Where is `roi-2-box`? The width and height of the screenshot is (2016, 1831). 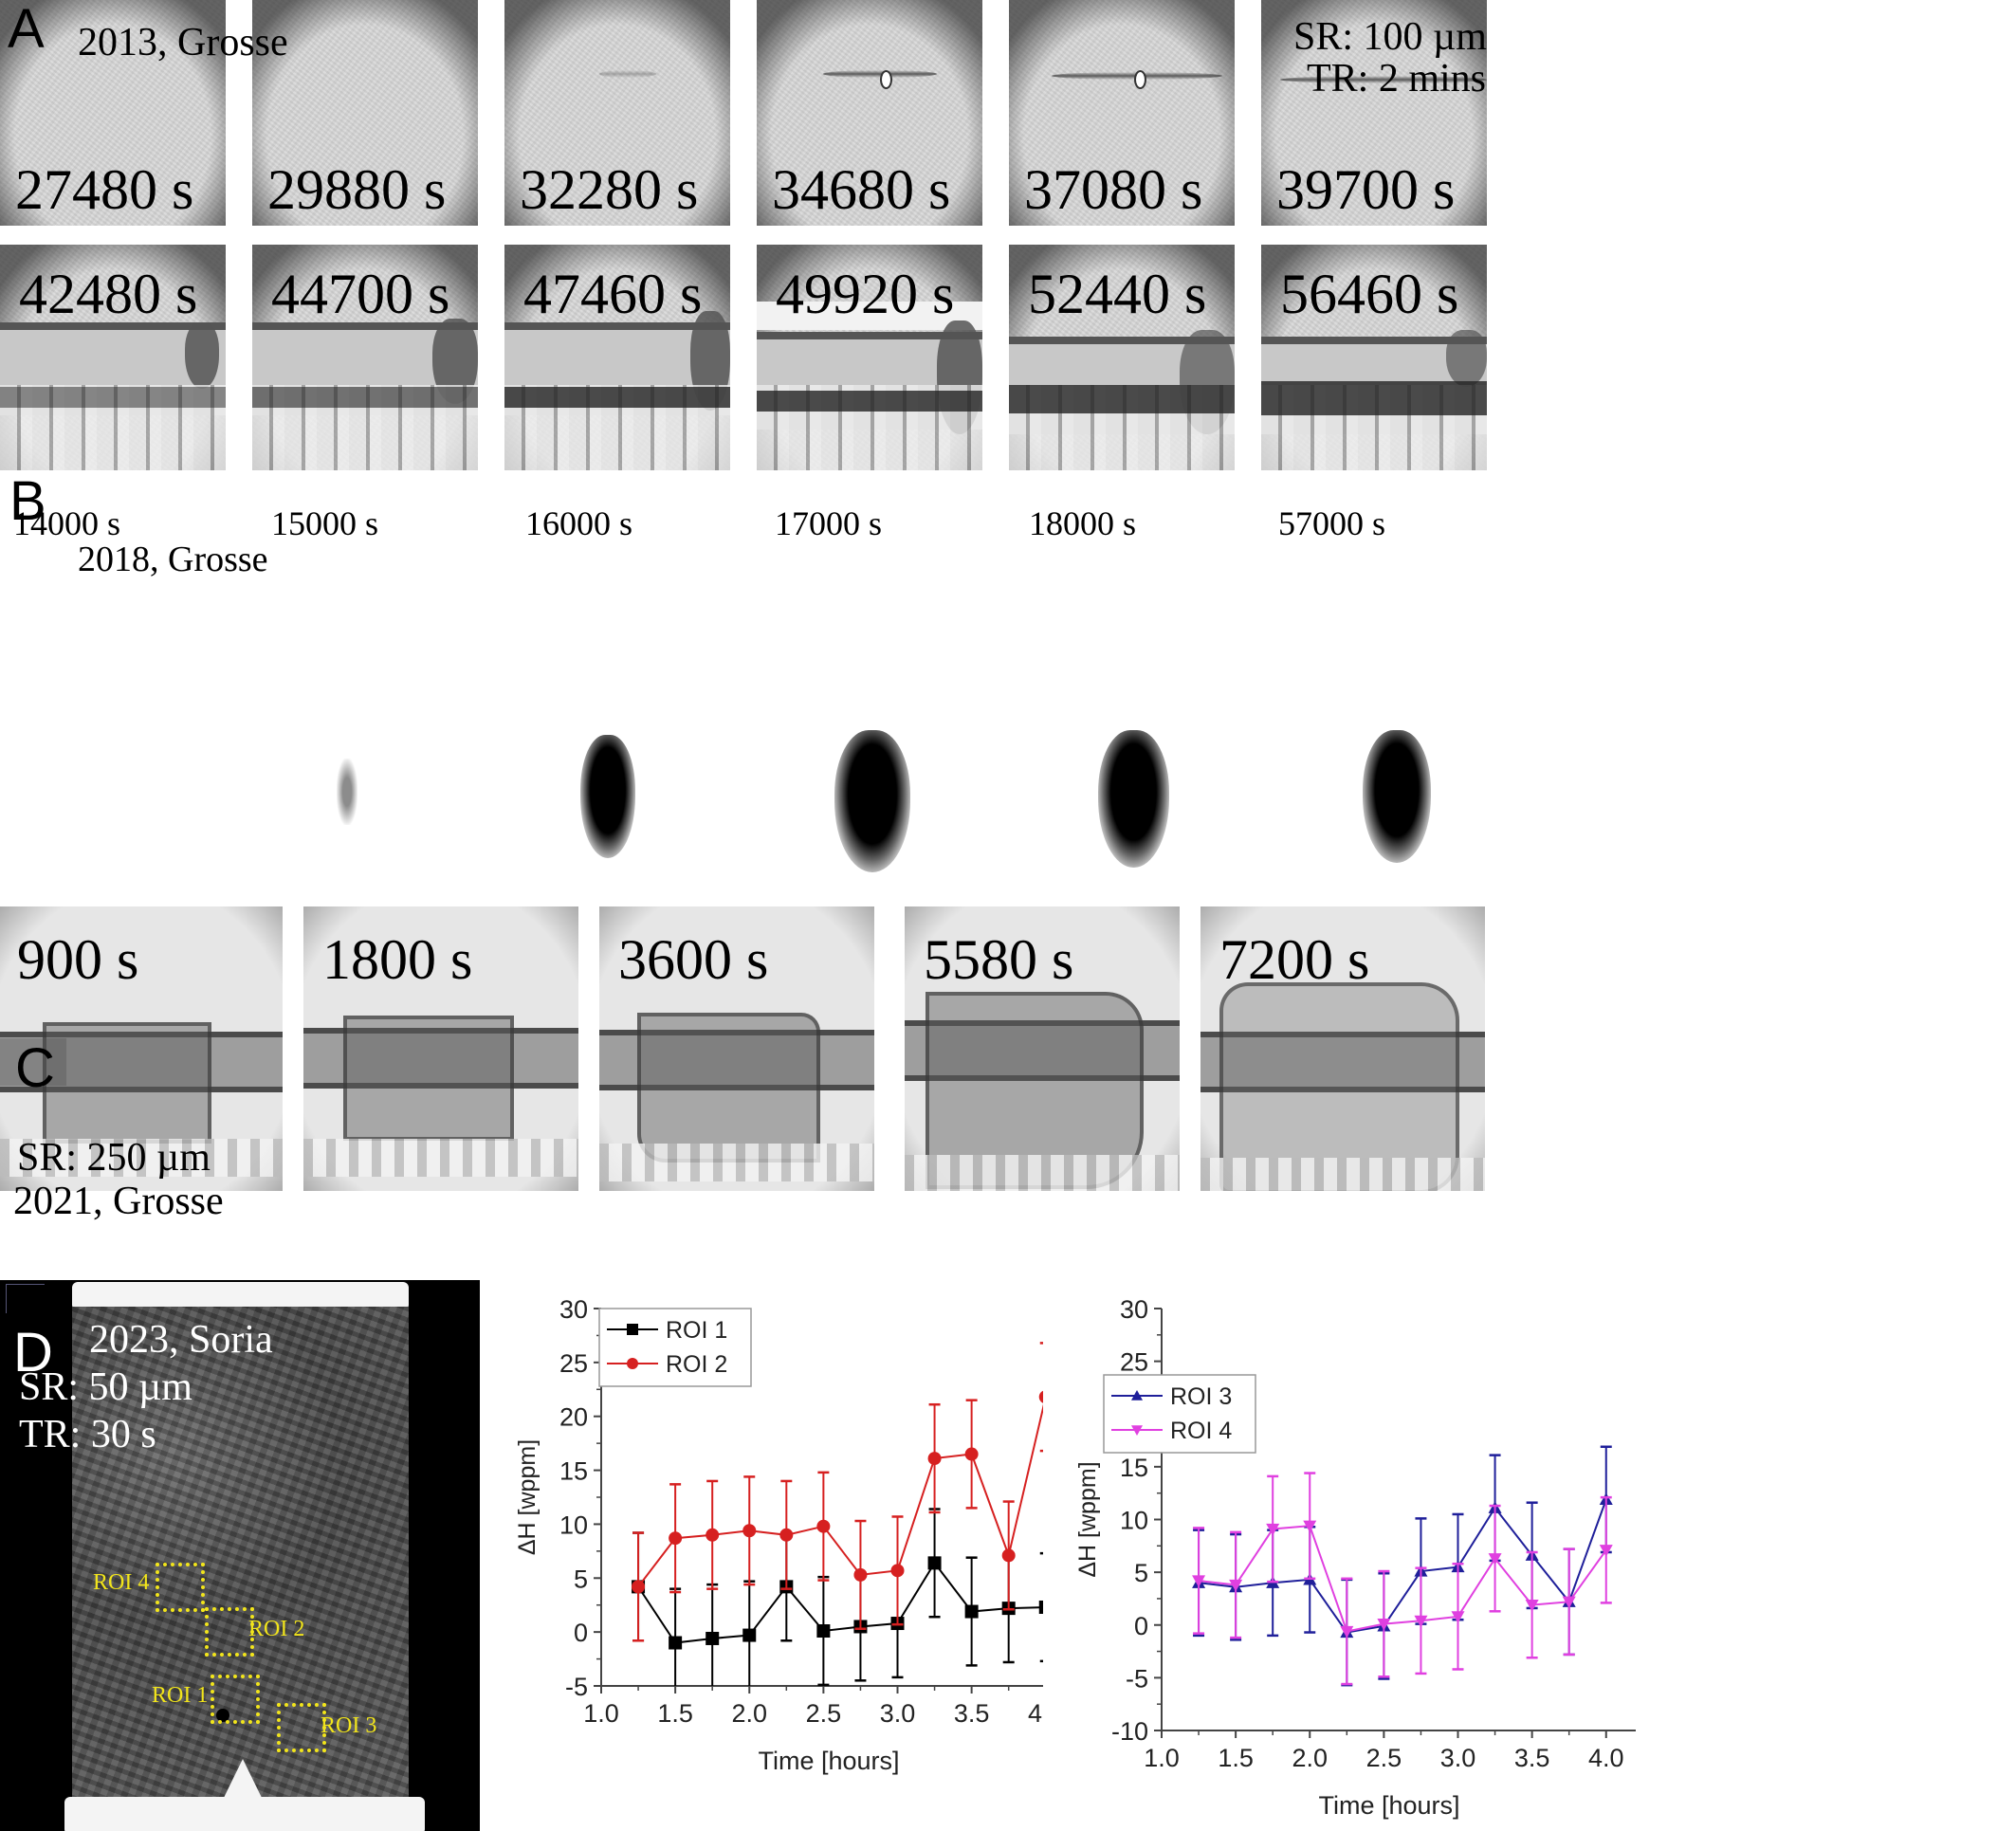 roi-2-box is located at coordinates (229, 1632).